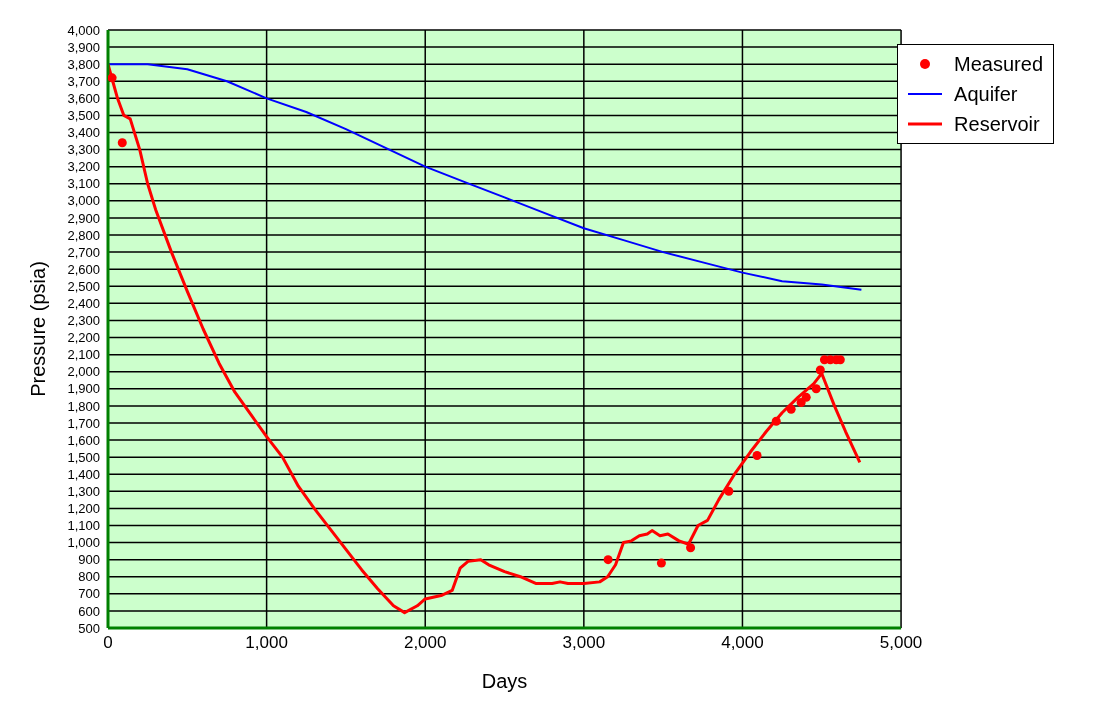 This screenshot has width=1099, height=719. I want to click on y-tick-label: 2,800, so click(83, 235).